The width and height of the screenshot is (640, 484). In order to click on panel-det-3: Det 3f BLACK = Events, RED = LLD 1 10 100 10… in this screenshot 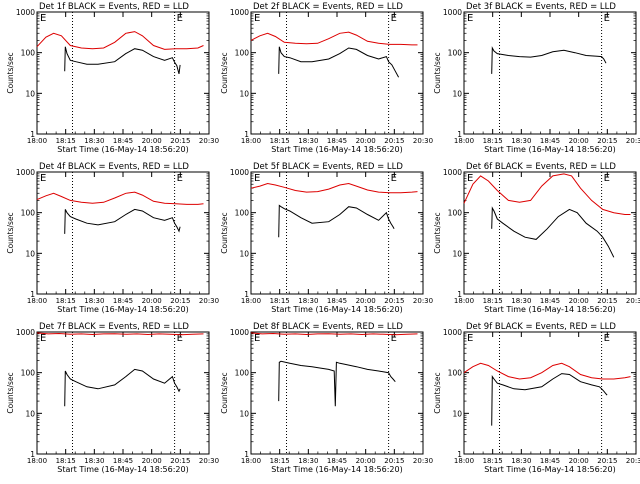, I will do `click(536, 78)`.